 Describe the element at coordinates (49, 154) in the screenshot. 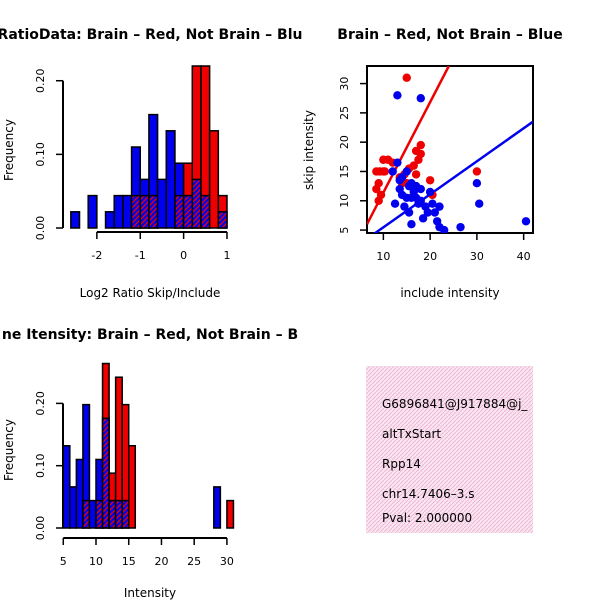

I see `ratio-histogram-y-axis: 0.00 0.10 0.20` at that location.